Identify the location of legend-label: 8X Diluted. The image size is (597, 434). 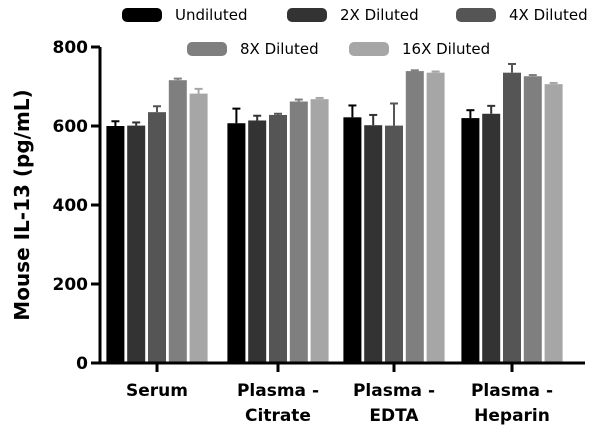
(279, 49).